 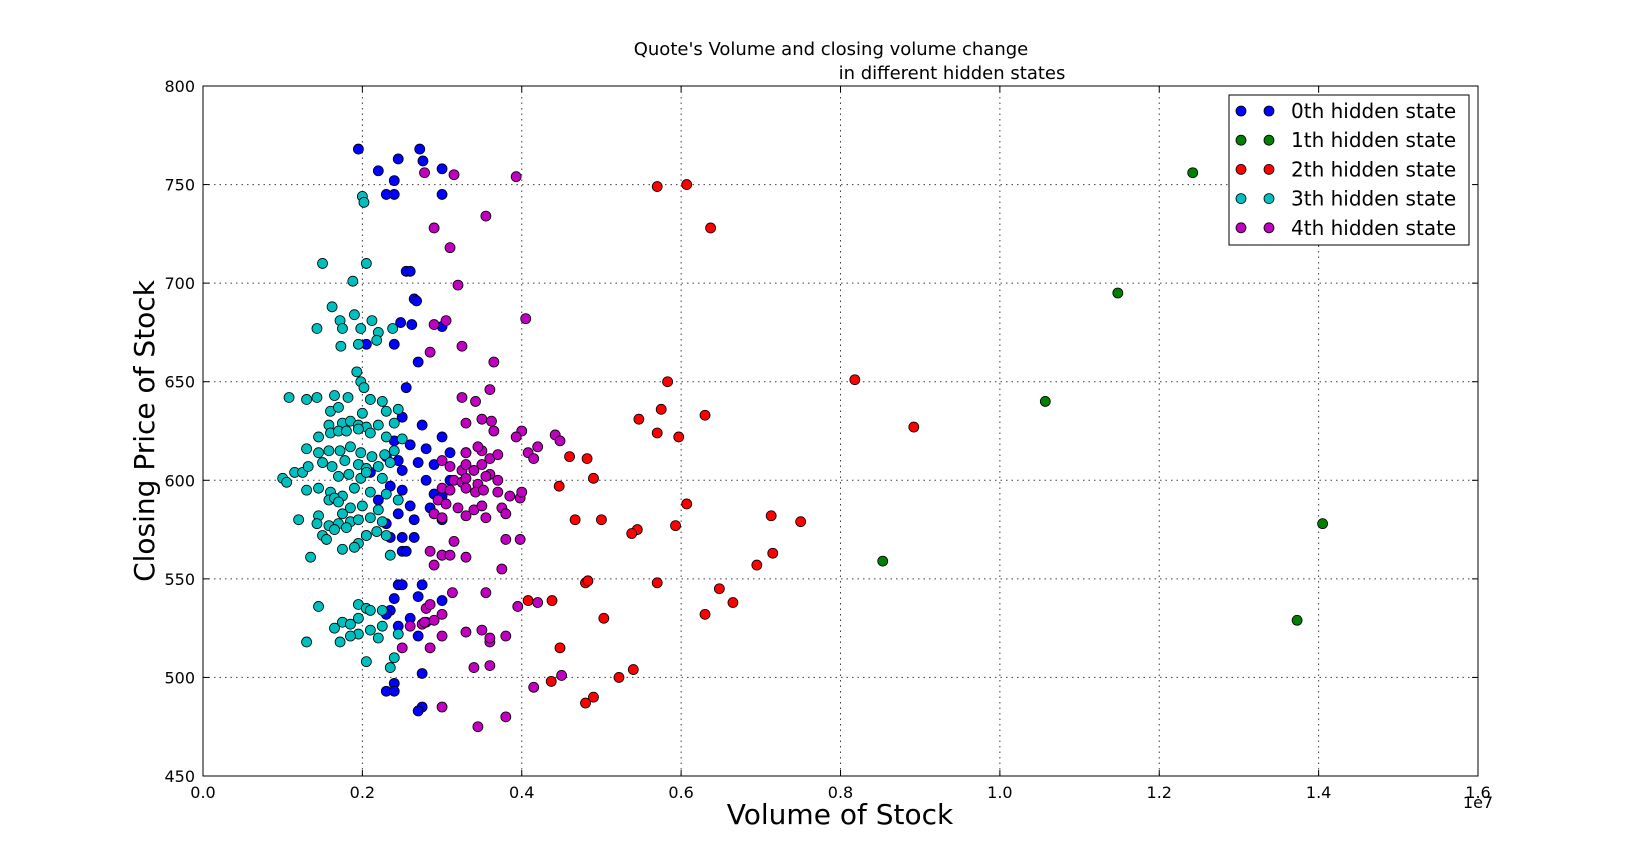 I want to click on legend-label: 1th hidden state, so click(x=1373, y=140).